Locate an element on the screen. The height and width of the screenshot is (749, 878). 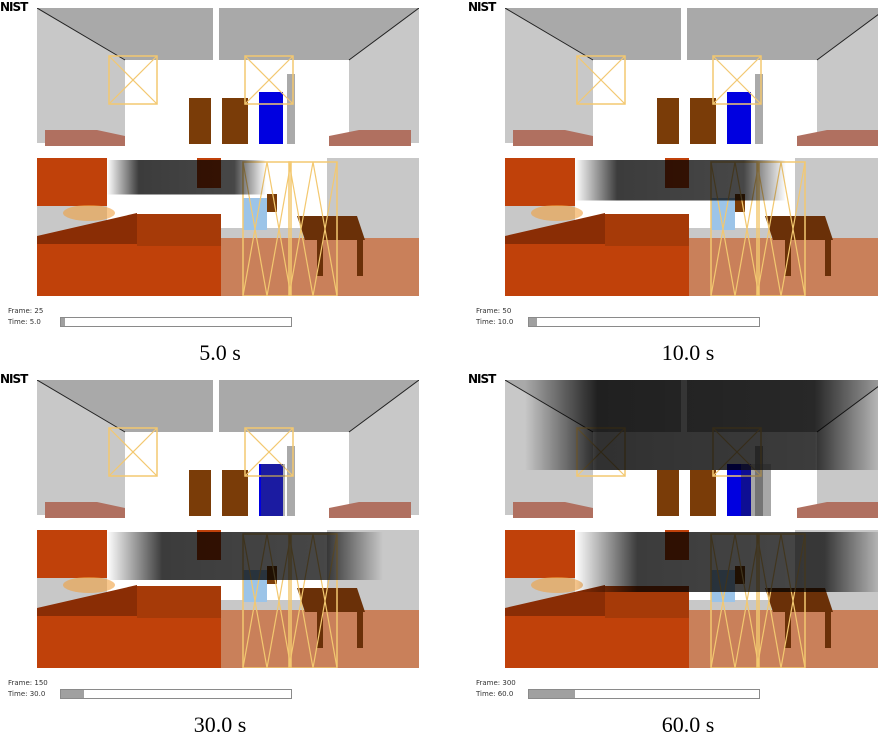
frame-label: Frame: 50 is located at coordinates (494, 311).